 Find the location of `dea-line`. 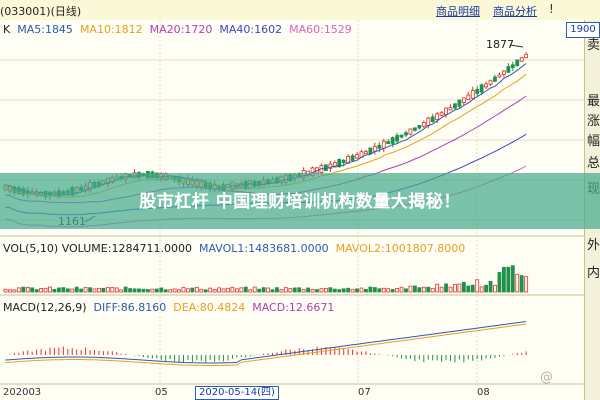

dea-line is located at coordinates (266, 344).